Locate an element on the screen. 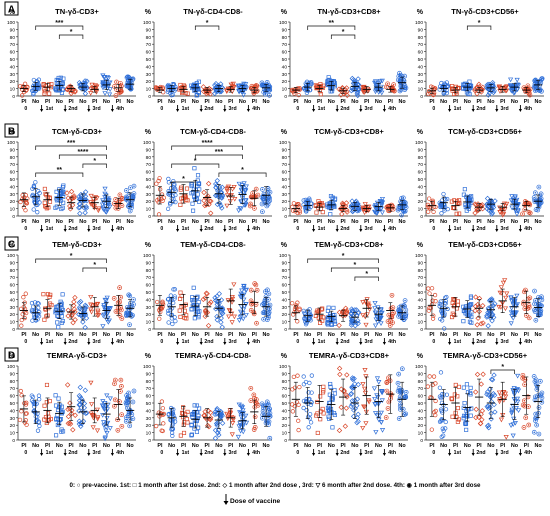 The image size is (550, 516). y-tick-label: 80 is located at coordinates (13, 382).